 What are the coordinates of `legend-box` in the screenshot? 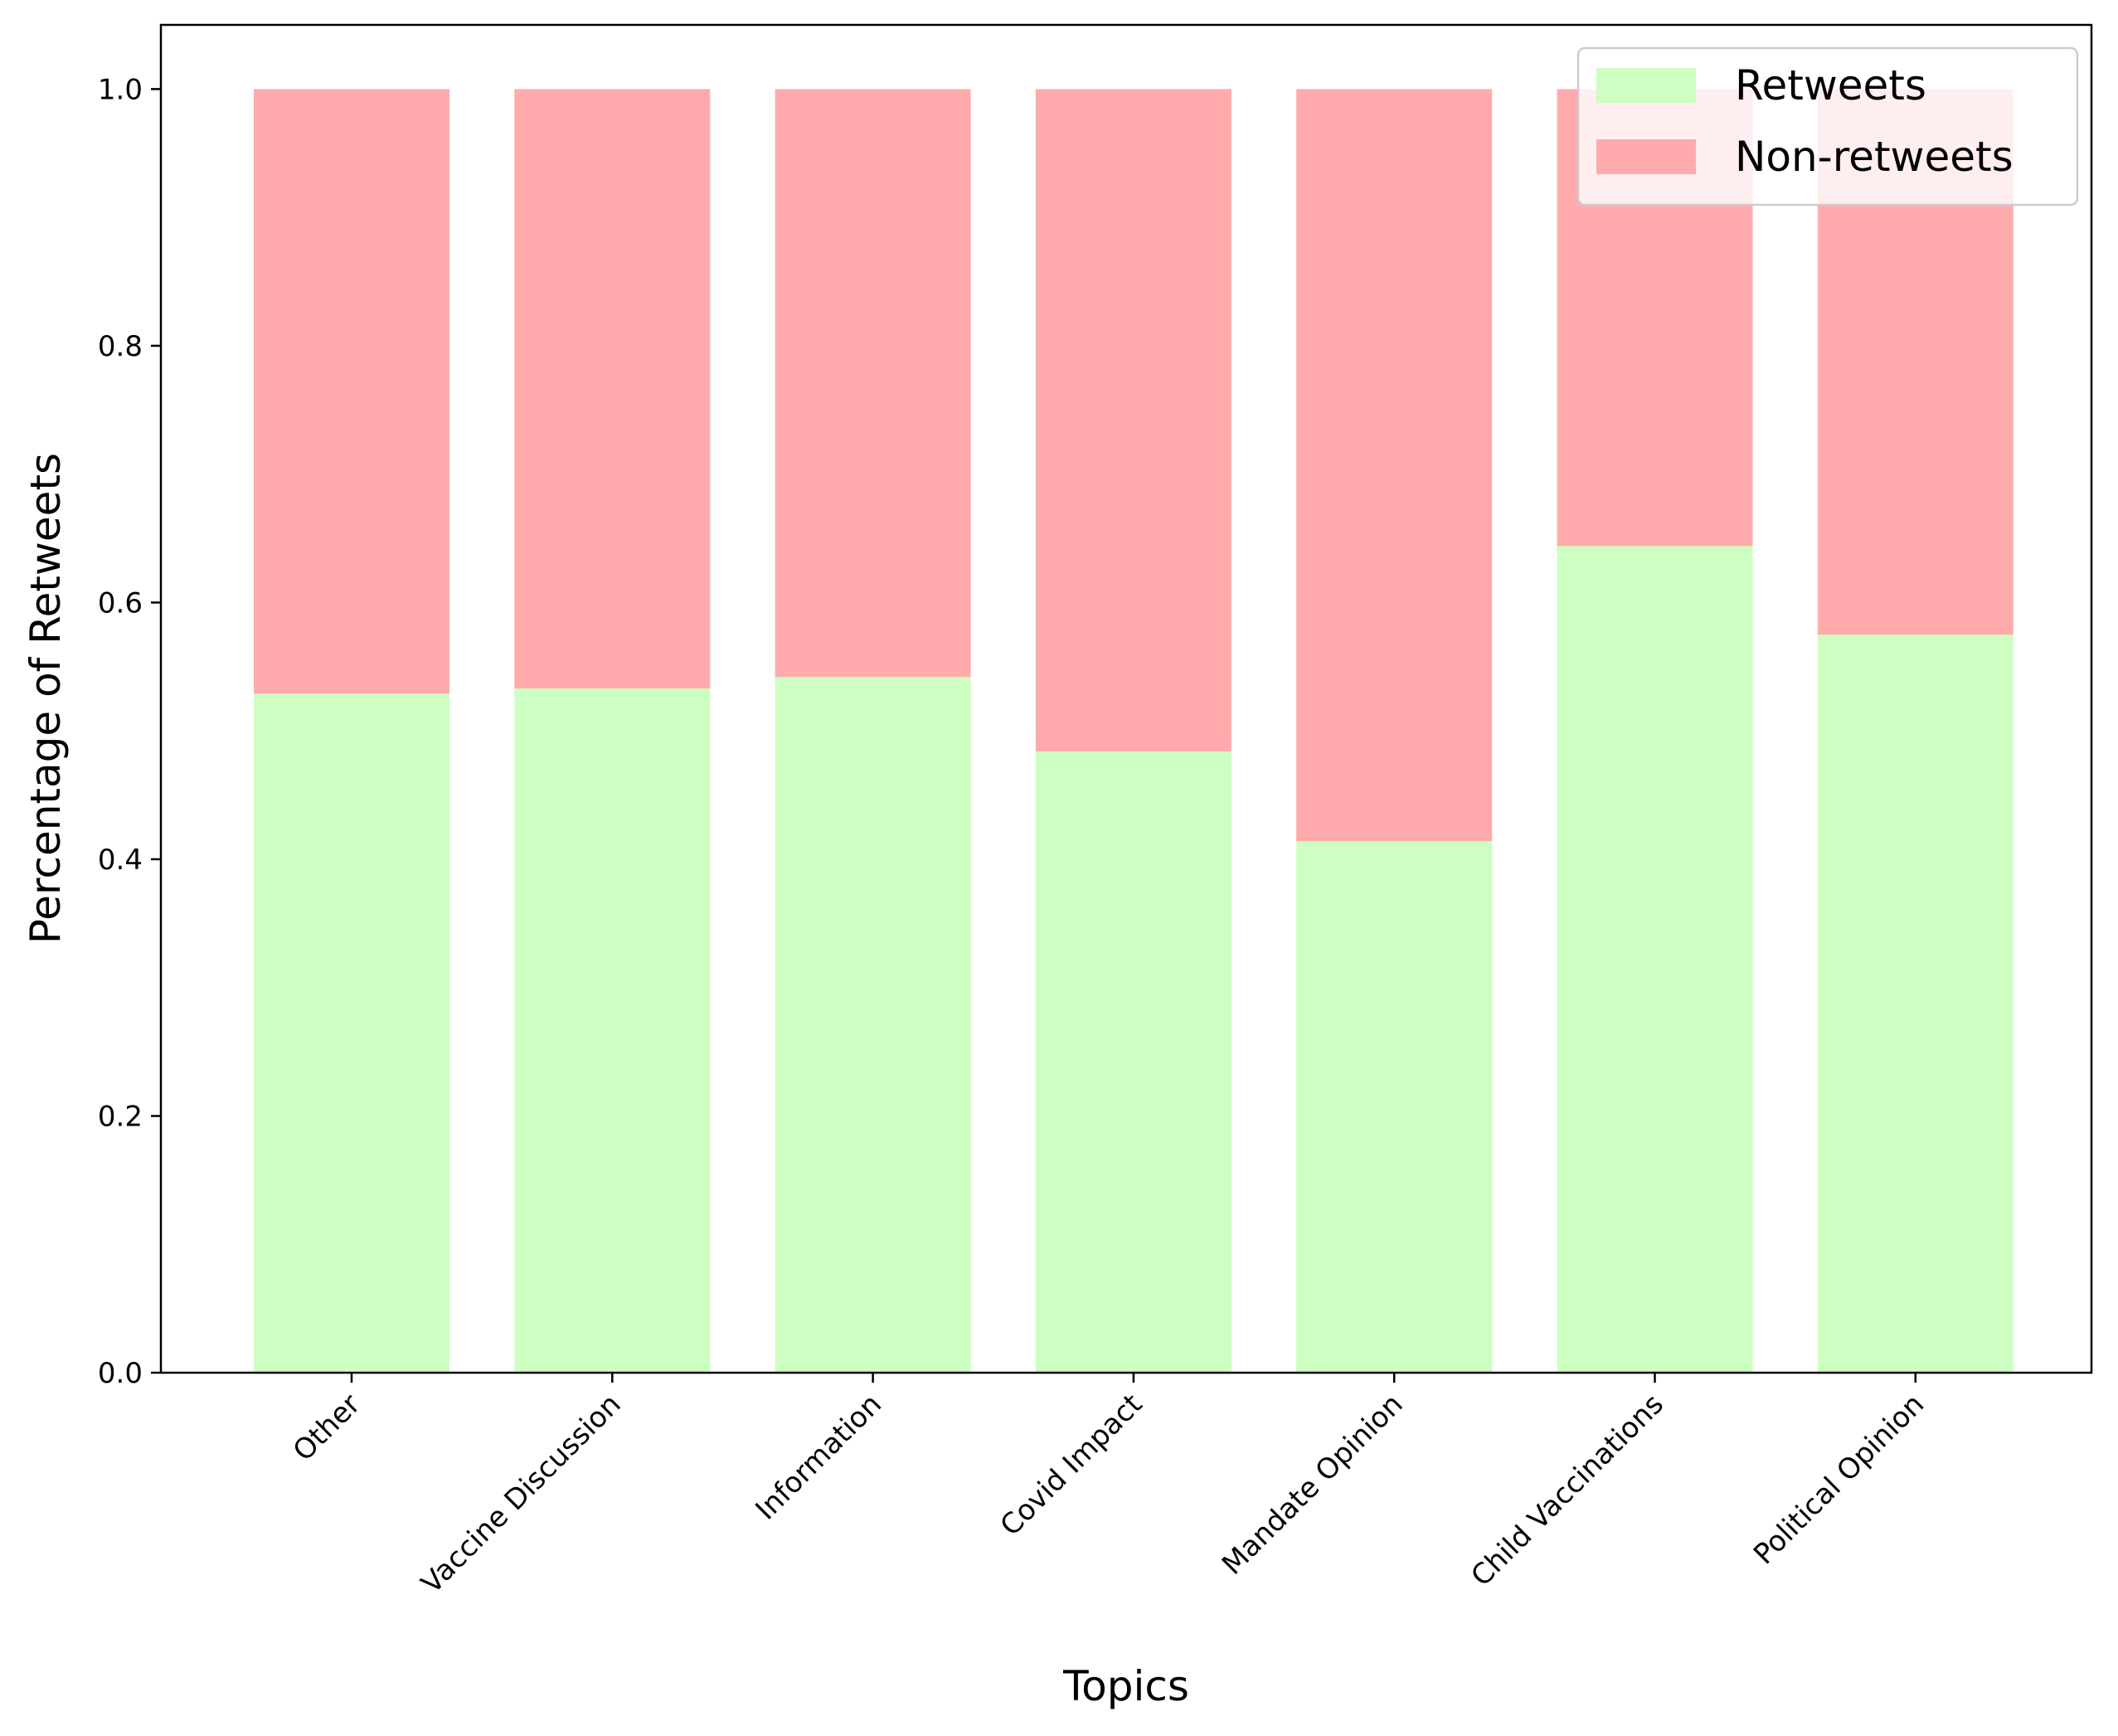 It's located at (1828, 126).